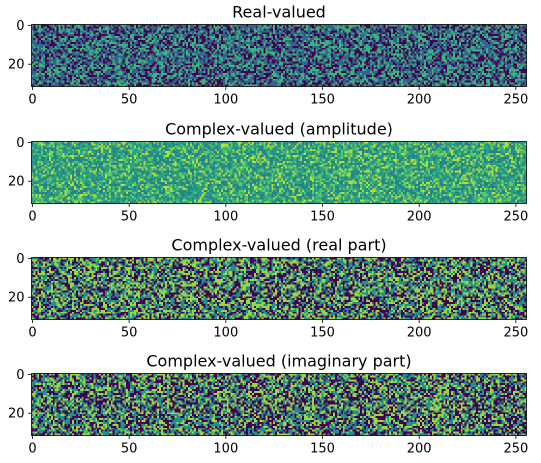 This screenshot has height=463, width=541. Describe the element at coordinates (278, 361) in the screenshot. I see `panel-title: Complex-valued (imaginary part)` at that location.